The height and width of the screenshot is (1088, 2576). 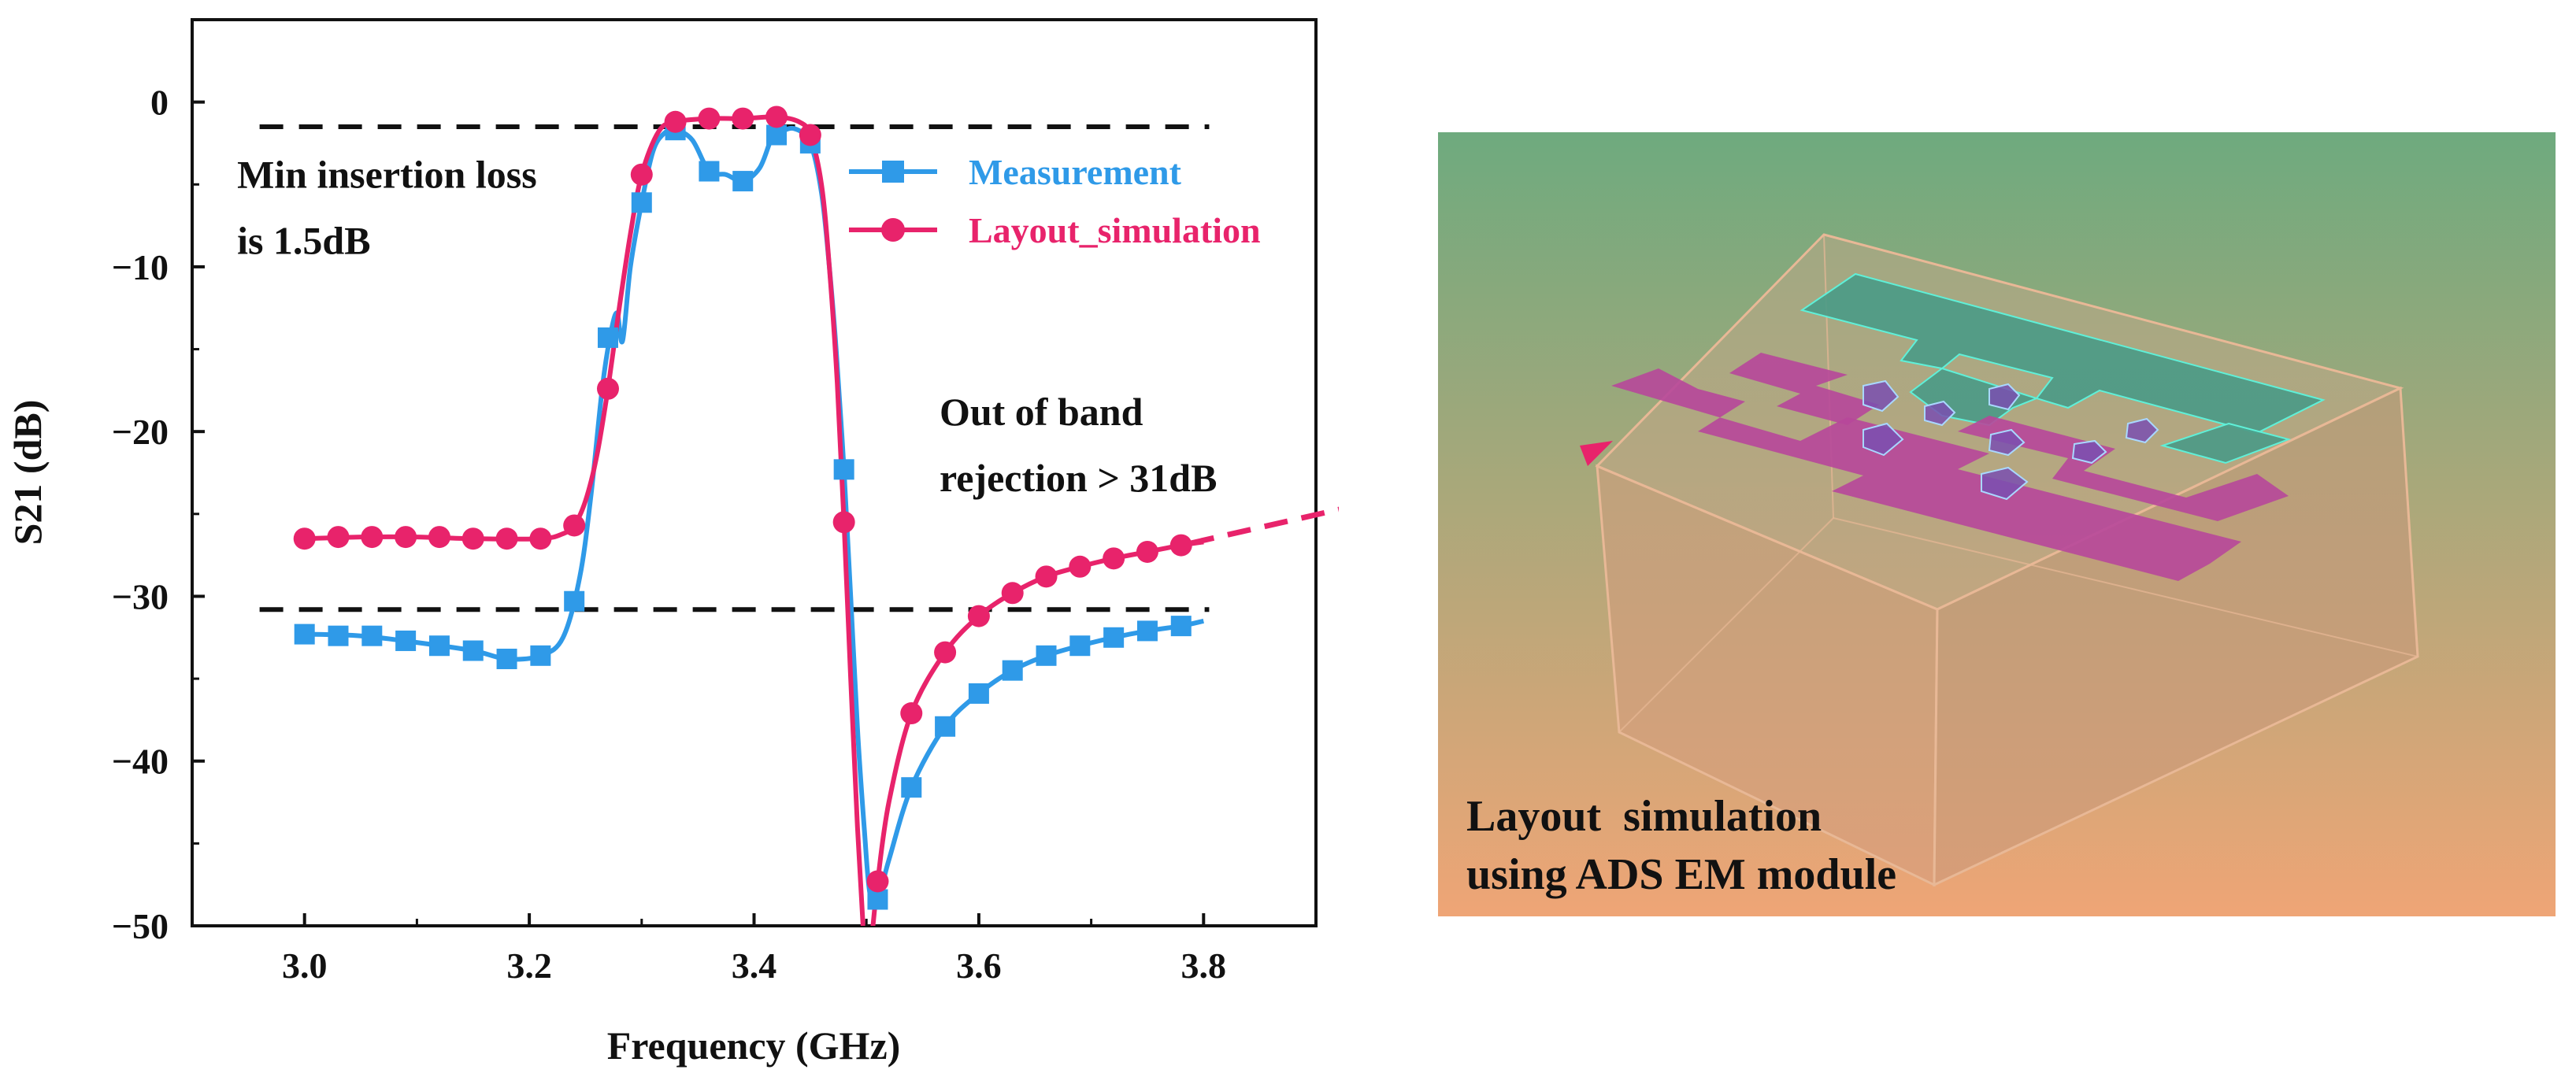 I want to click on legend-marker-layout-simulation, so click(x=893, y=230).